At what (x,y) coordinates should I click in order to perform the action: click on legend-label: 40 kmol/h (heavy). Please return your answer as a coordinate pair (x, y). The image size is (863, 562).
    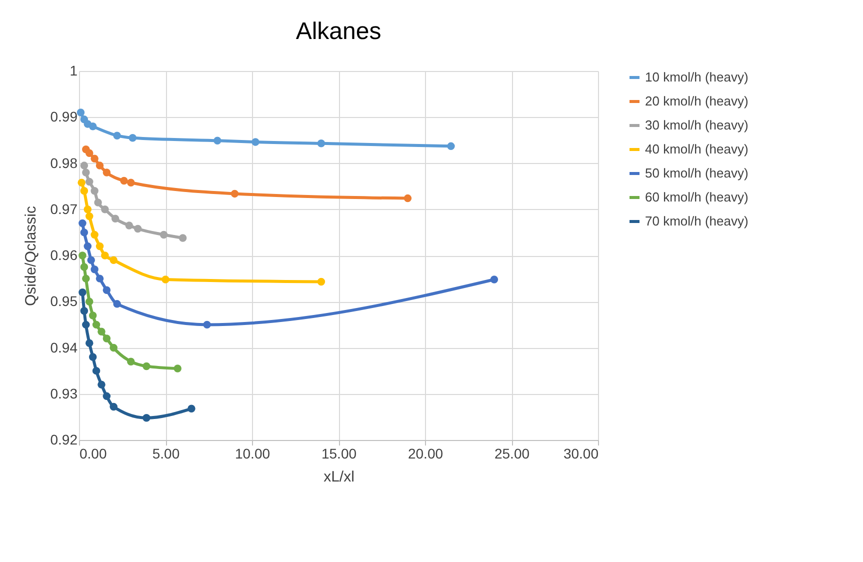
    Looking at the image, I should click on (696, 149).